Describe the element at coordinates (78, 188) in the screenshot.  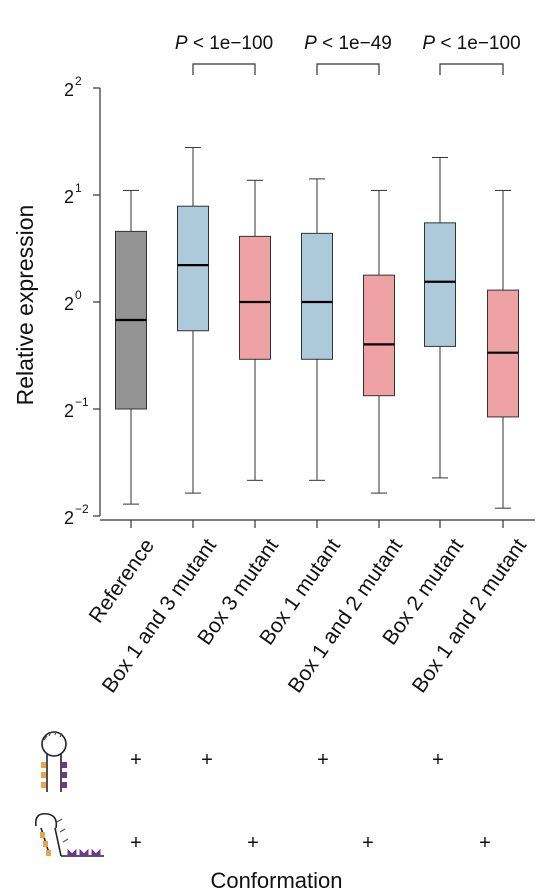
I see `y-tick-exponent-3: 1` at that location.